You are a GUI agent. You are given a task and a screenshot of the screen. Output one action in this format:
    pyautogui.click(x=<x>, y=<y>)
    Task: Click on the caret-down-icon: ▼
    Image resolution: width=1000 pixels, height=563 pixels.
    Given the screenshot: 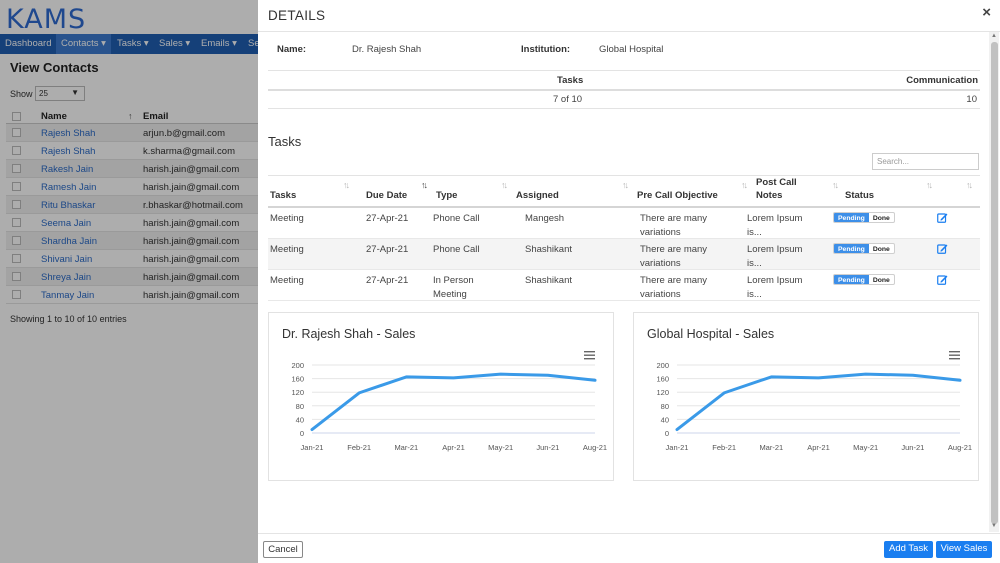 What is the action you would take?
    pyautogui.click(x=75, y=92)
    